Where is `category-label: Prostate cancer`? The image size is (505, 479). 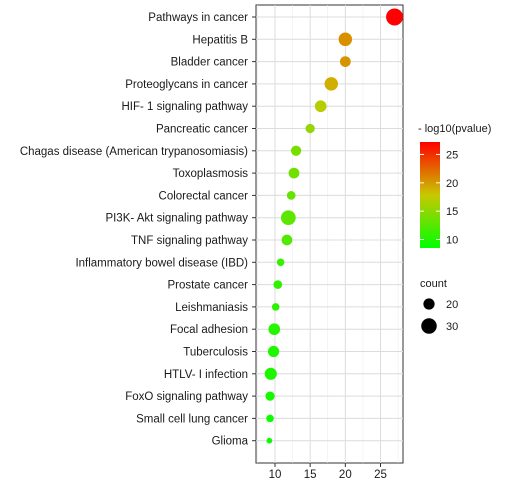 category-label: Prostate cancer is located at coordinates (207, 286).